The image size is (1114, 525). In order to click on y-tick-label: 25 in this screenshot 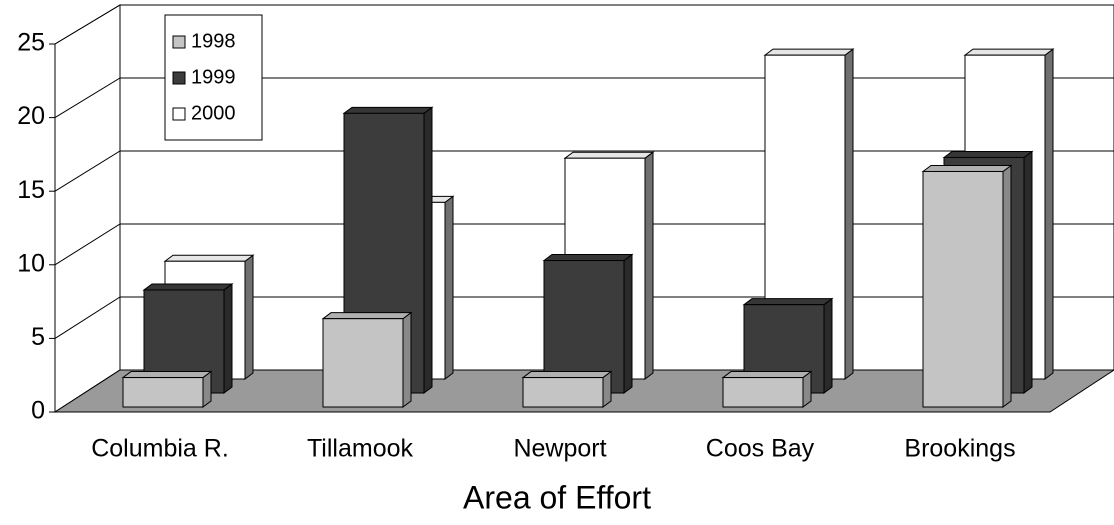, I will do `click(31, 43)`.